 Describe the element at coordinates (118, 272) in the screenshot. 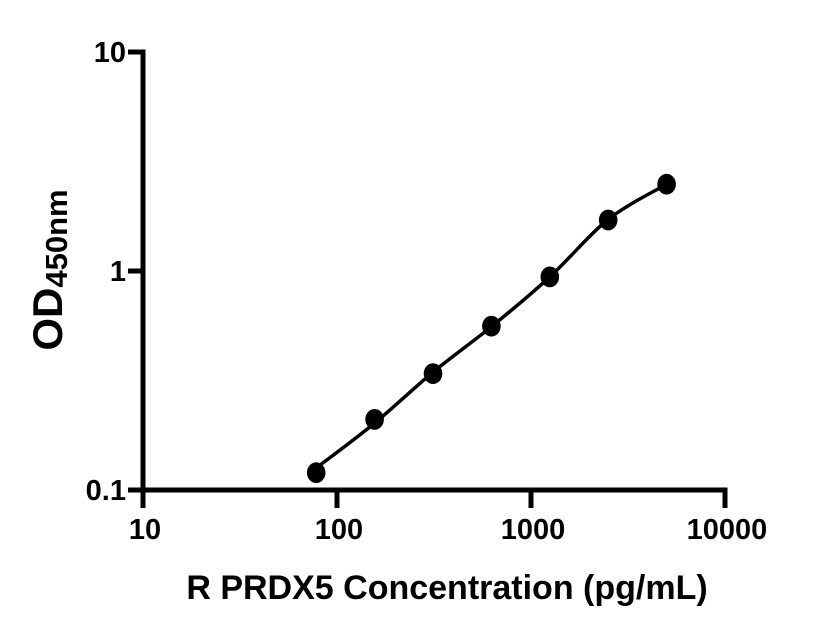

I see `y-tick-label: 1` at that location.